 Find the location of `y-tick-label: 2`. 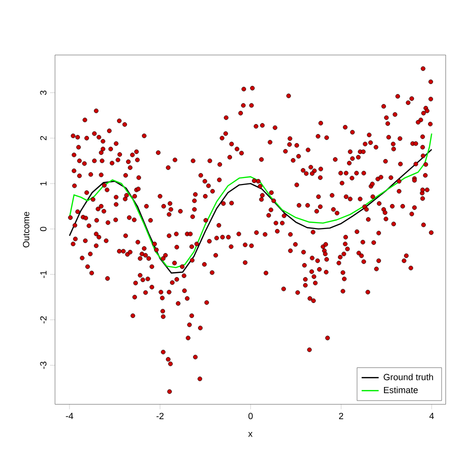

y-tick-label: 2 is located at coordinates (43, 138).